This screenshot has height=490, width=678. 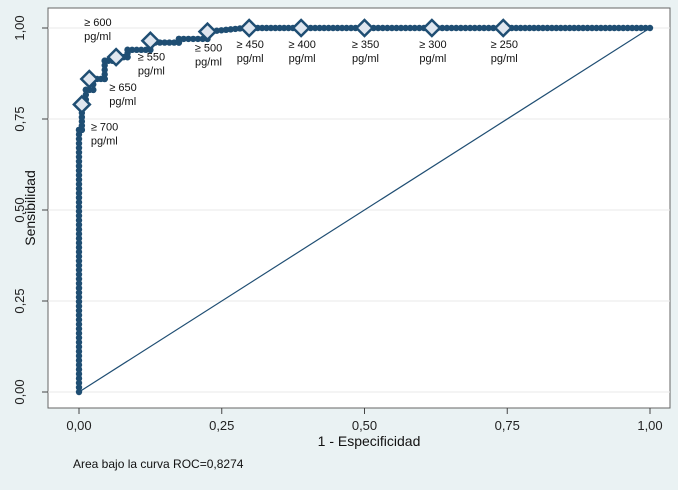 What do you see at coordinates (151, 58) in the screenshot?
I see `threshold-label: ≥ 550` at bounding box center [151, 58].